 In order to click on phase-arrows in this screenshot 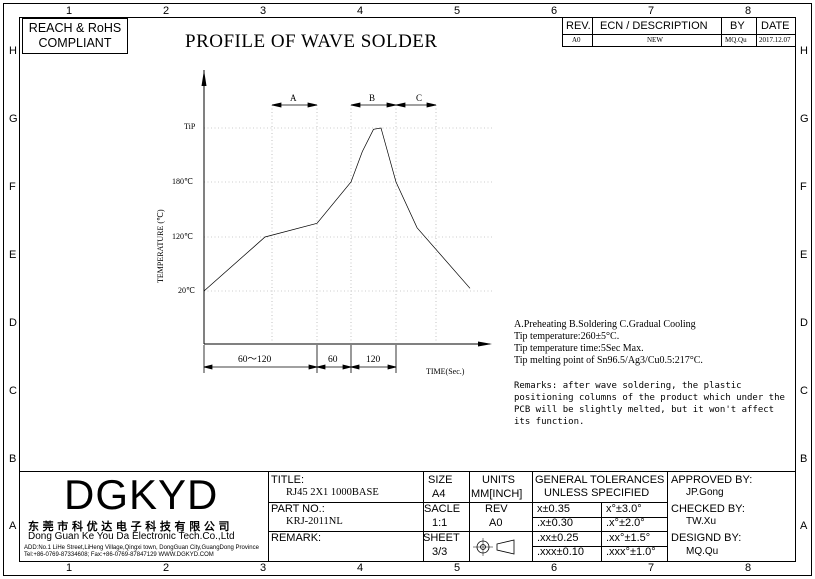, I will do `click(354, 105)`.